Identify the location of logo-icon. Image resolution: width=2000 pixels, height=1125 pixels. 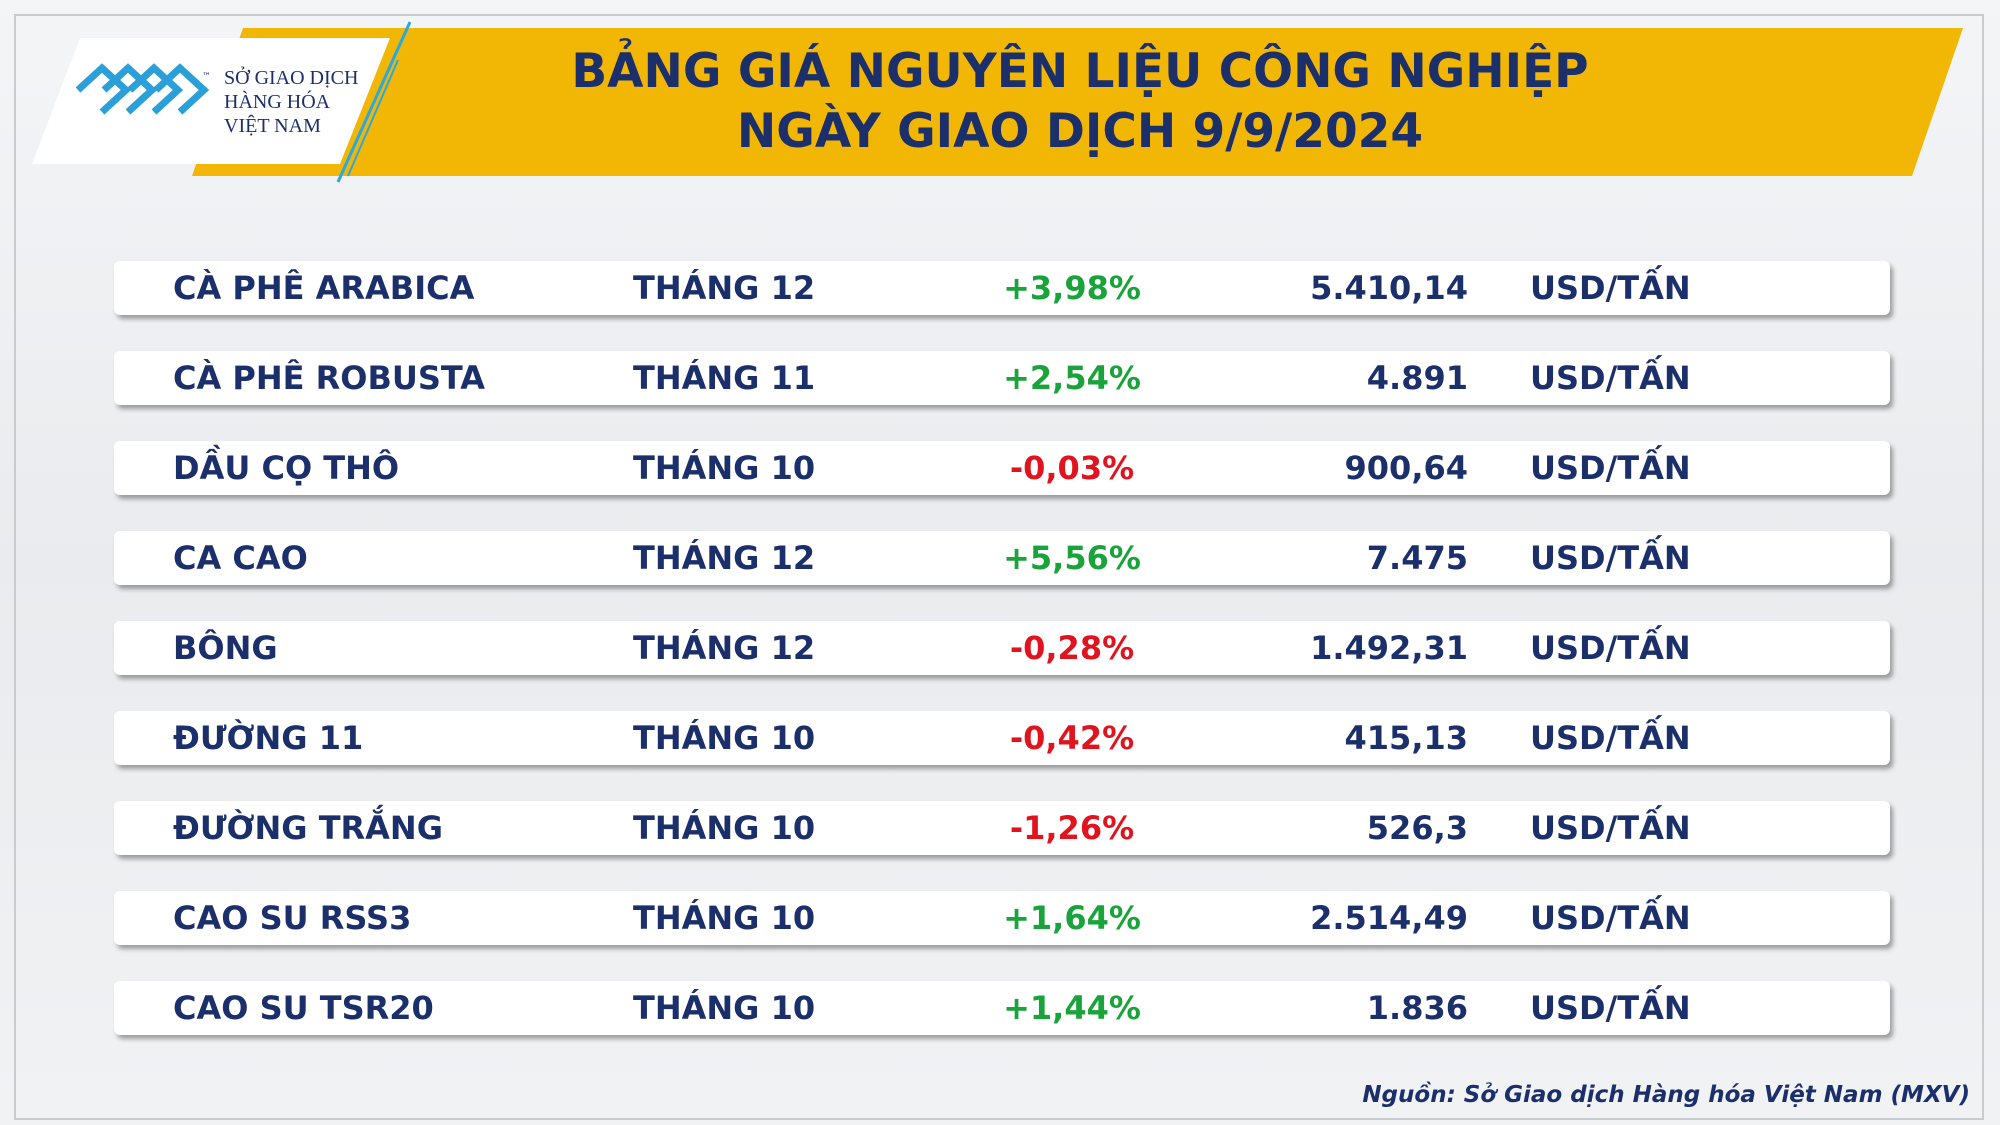
(142, 89).